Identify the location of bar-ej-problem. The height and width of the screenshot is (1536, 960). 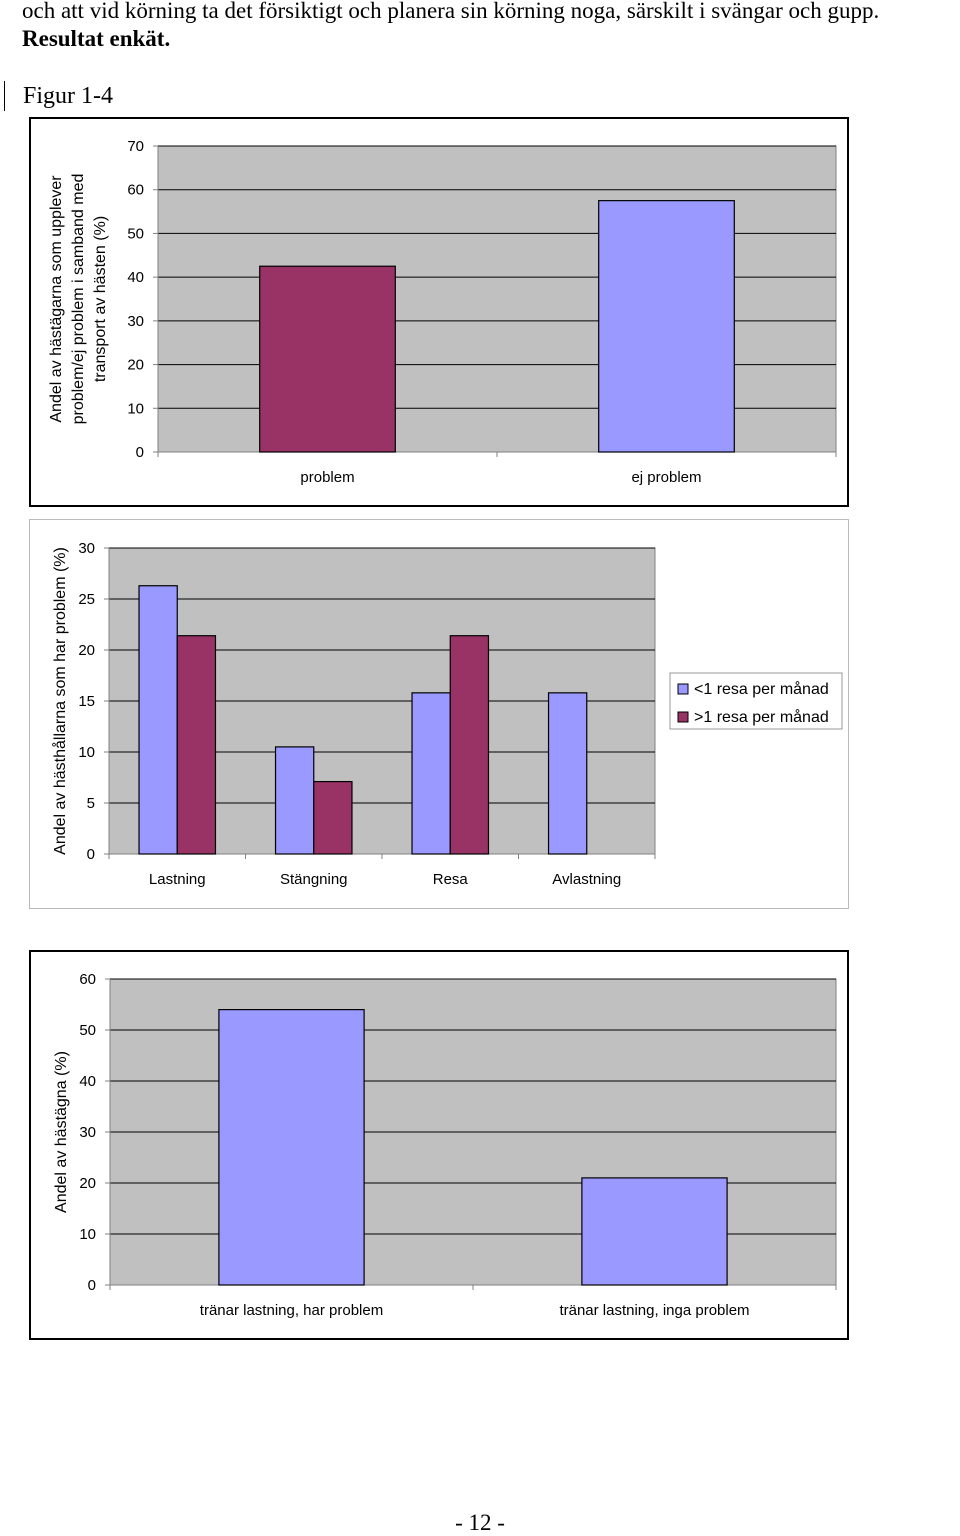
(666, 326).